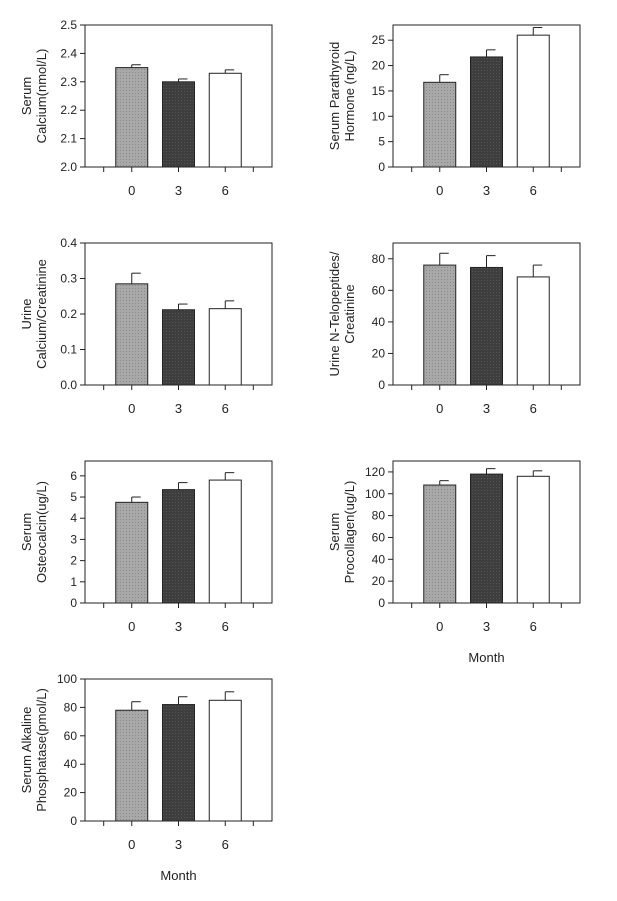 This screenshot has height=901, width=617. I want to click on y-axis-label-line: Creatinine, so click(349, 313).